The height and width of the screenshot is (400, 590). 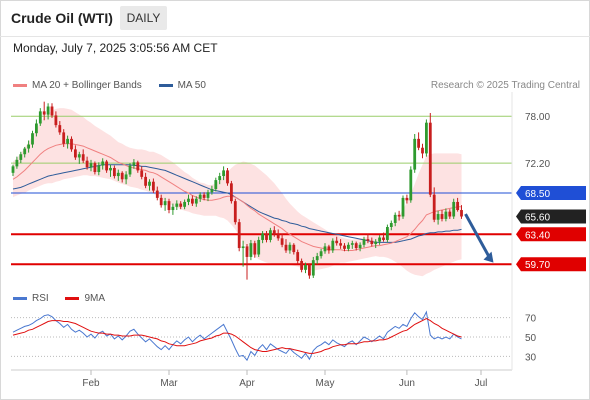 I want to click on forecast-arrow-shaft, so click(x=477, y=236).